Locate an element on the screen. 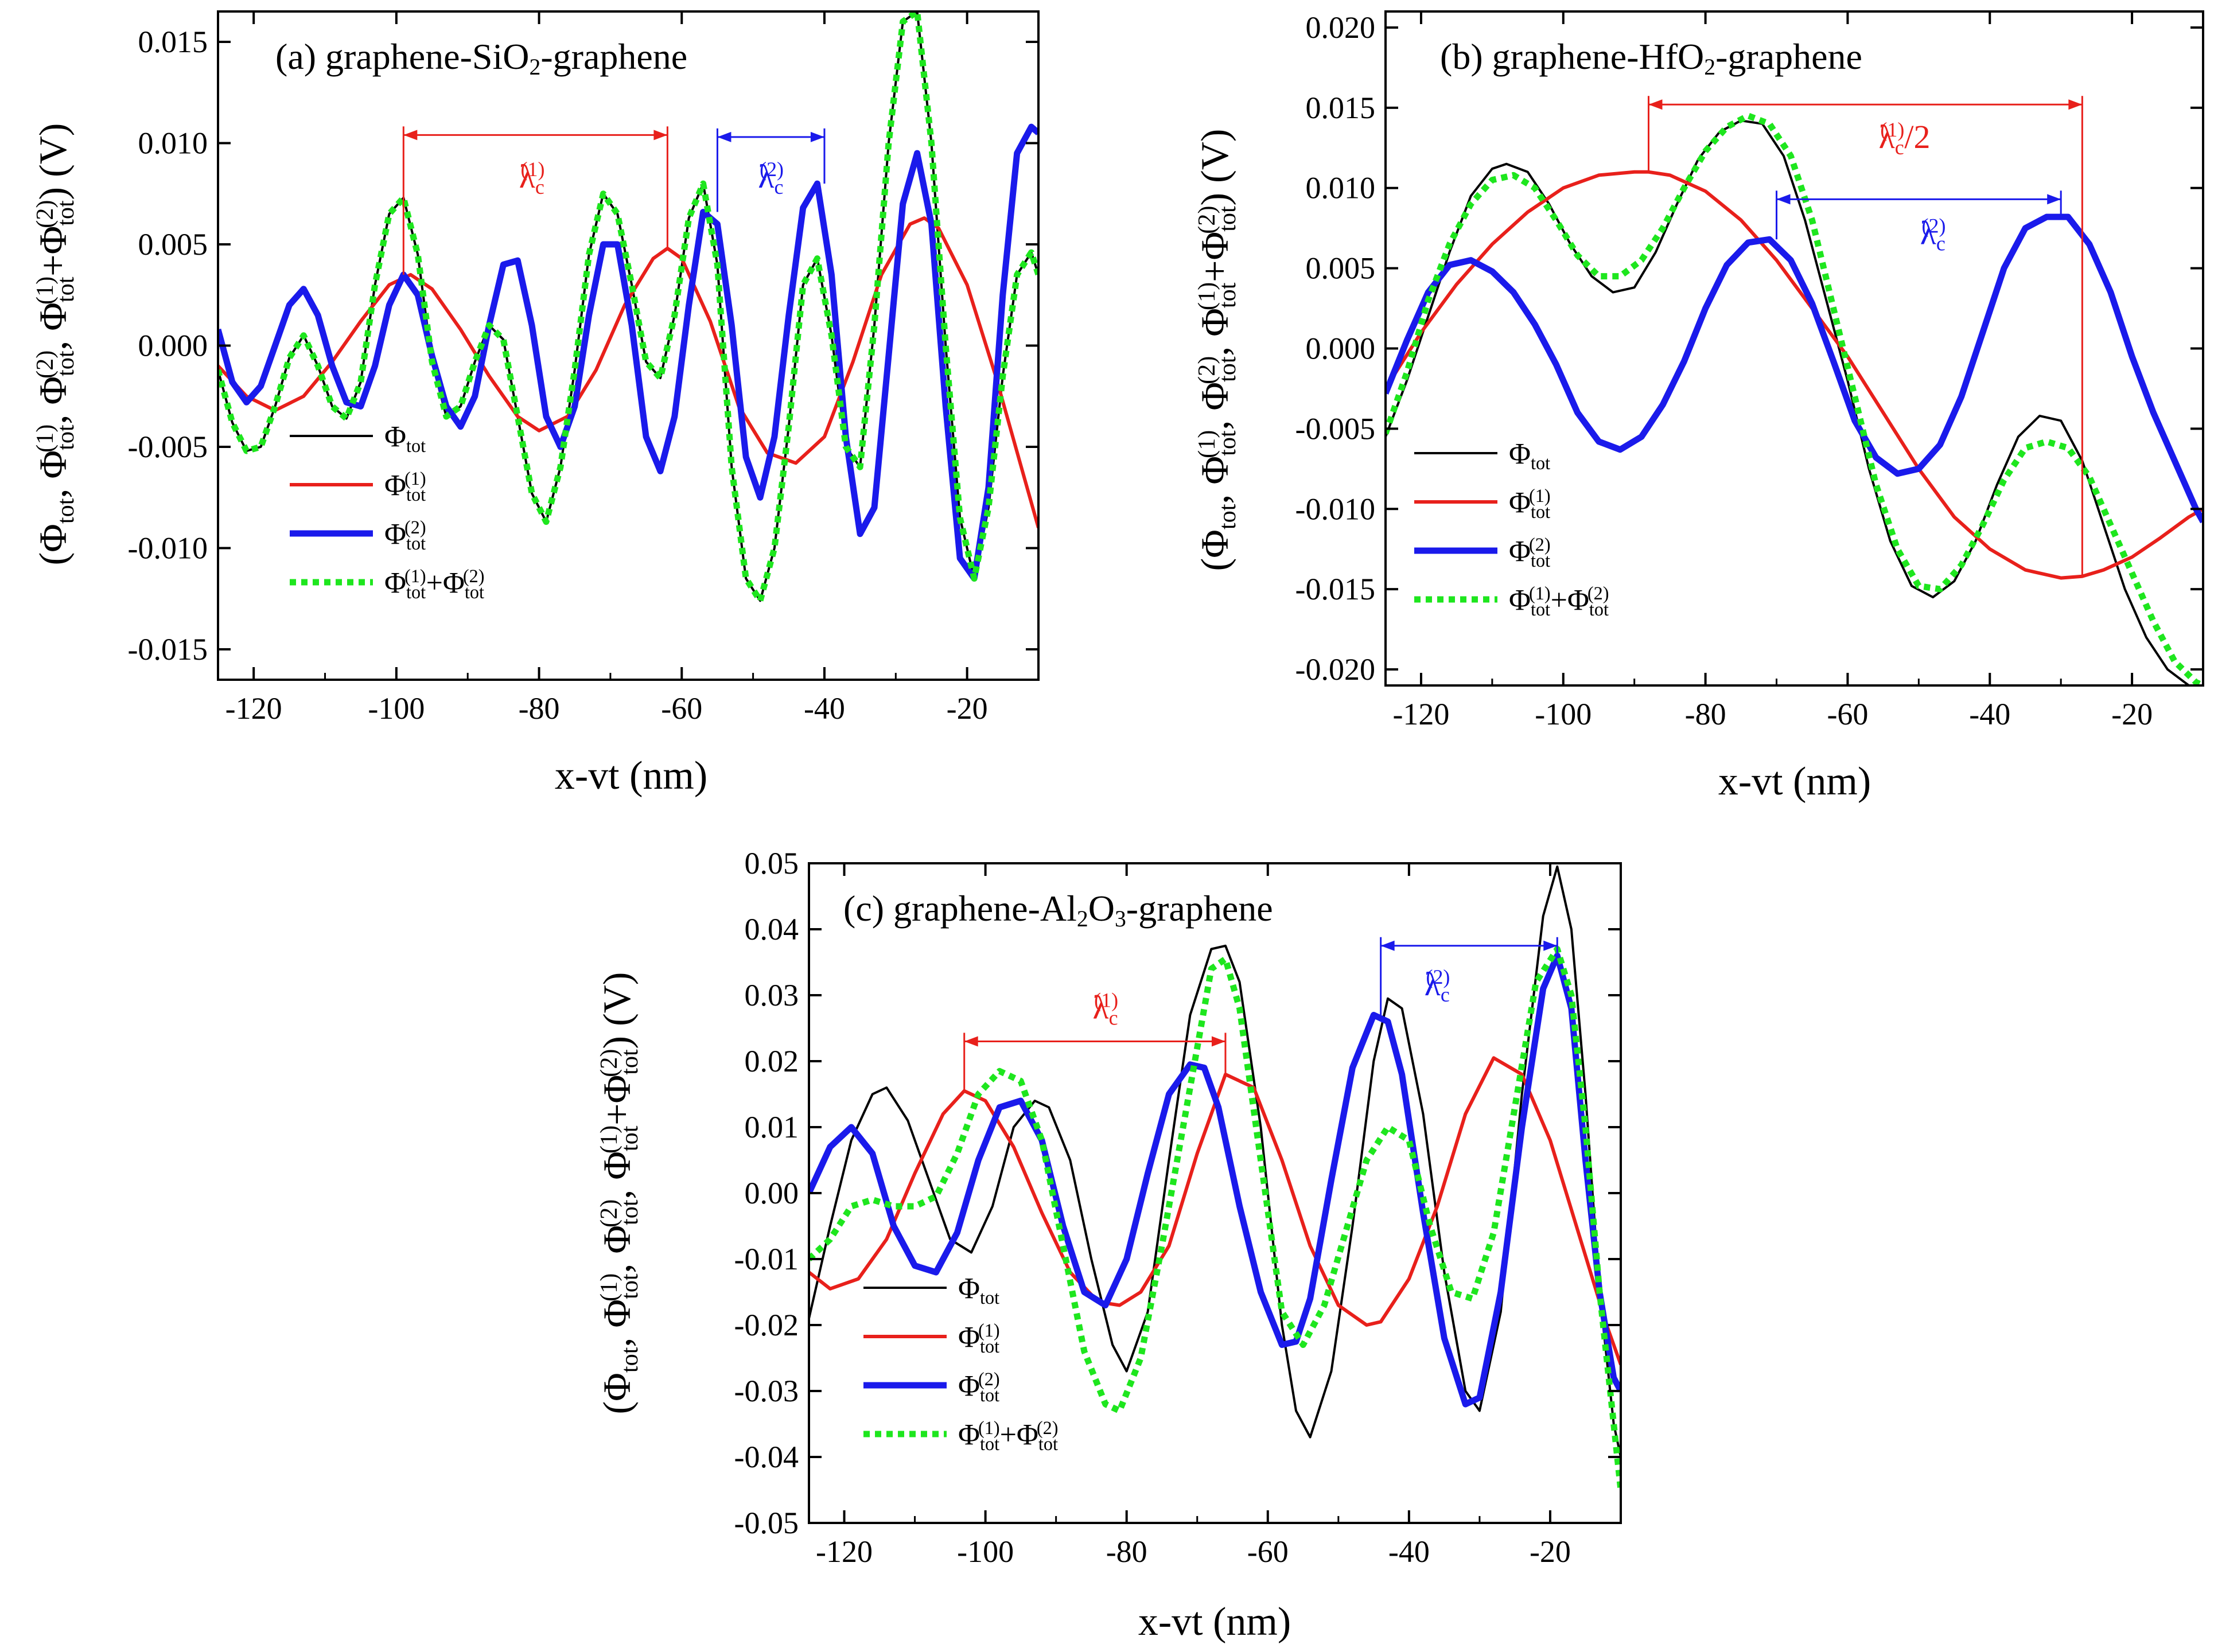  y-tick-label: -0.04 is located at coordinates (766, 1457).